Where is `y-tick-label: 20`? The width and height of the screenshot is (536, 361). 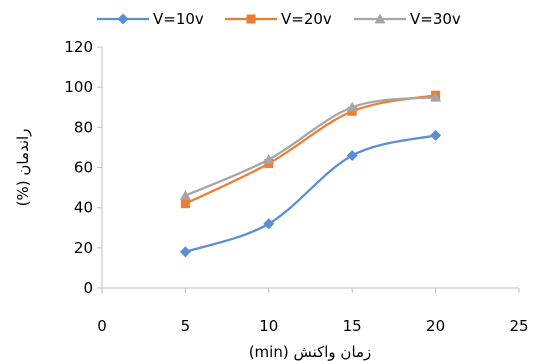 y-tick-label: 20 is located at coordinates (83, 248).